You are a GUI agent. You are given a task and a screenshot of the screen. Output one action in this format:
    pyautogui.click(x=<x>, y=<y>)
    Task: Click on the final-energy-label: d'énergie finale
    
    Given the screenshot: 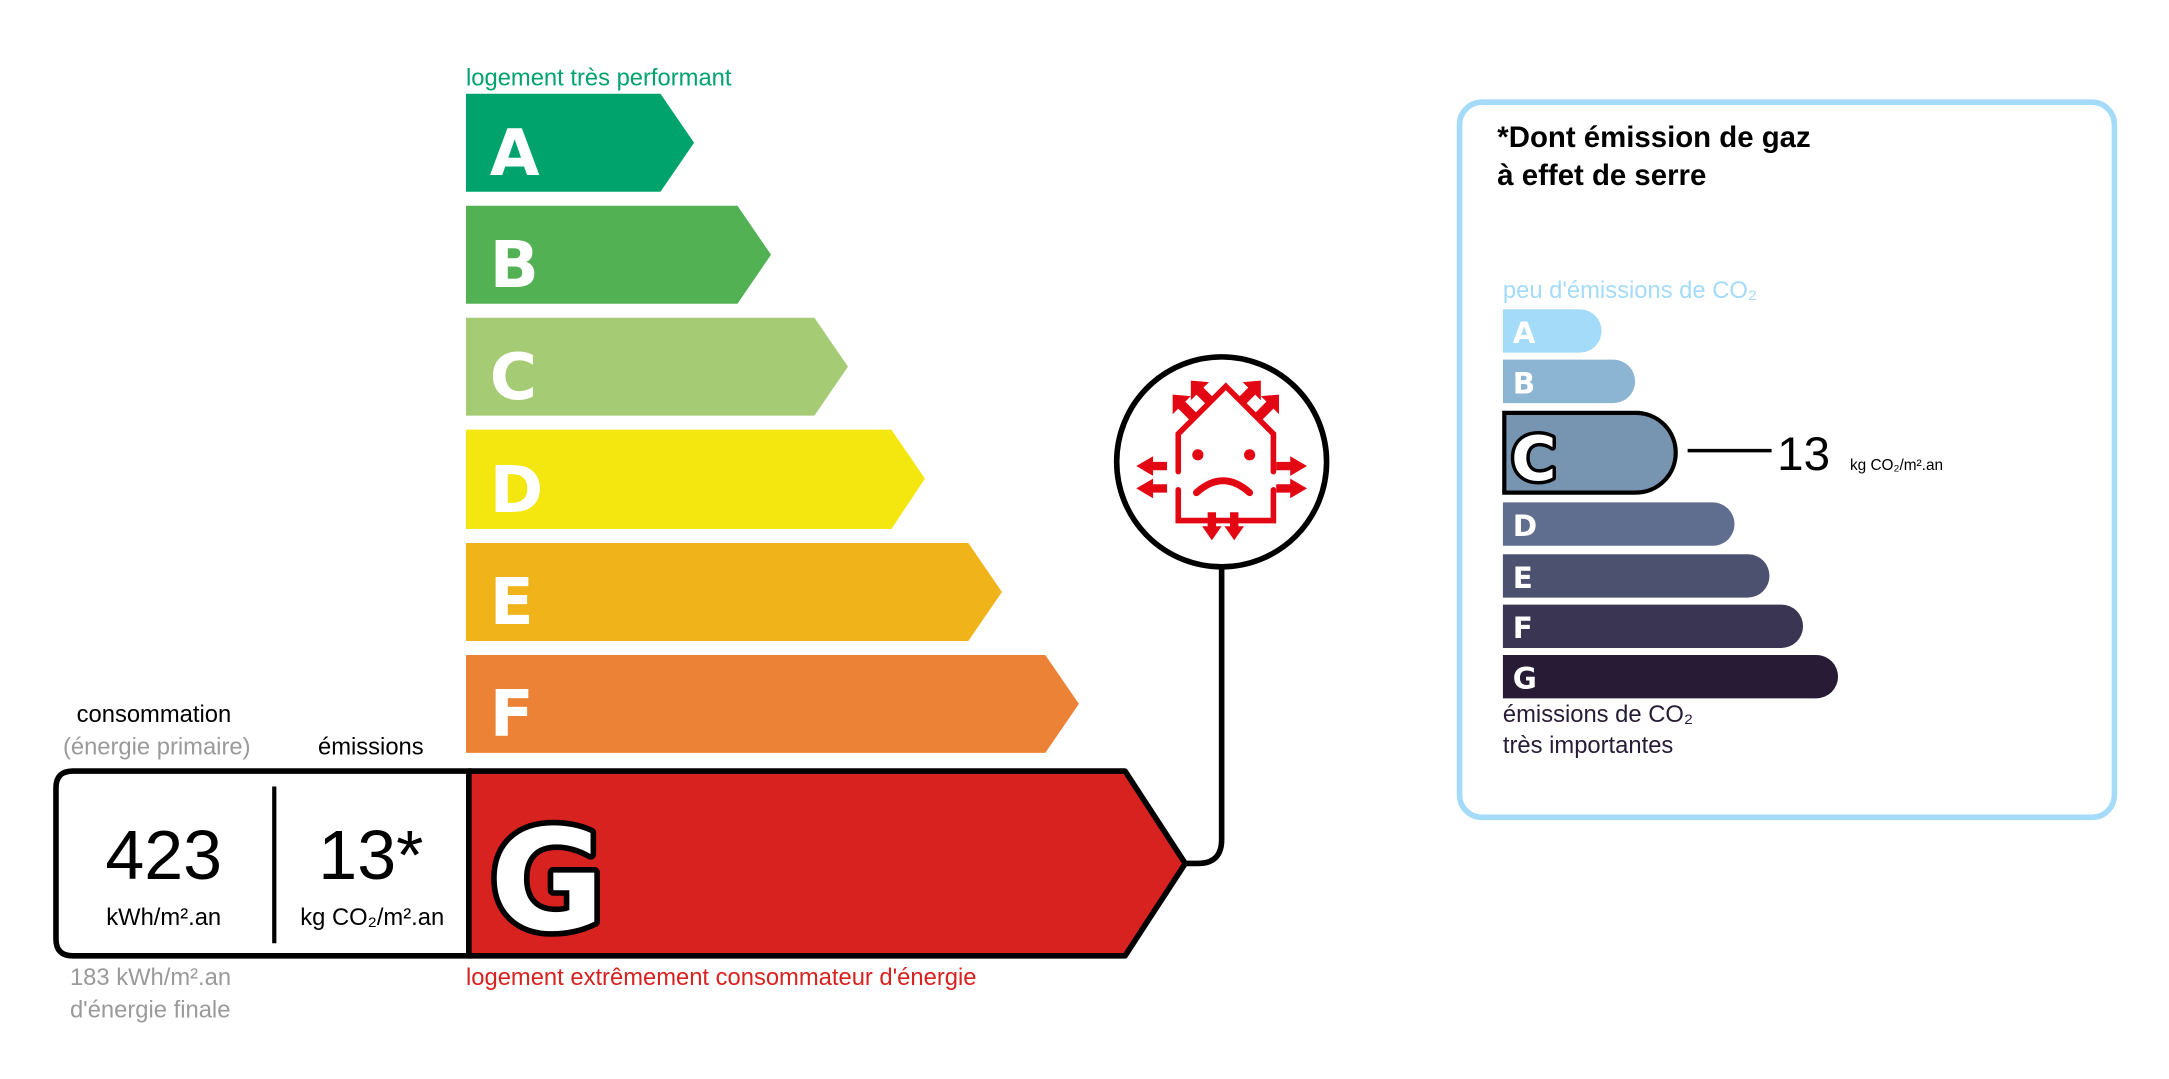 What is the action you would take?
    pyautogui.click(x=150, y=1009)
    